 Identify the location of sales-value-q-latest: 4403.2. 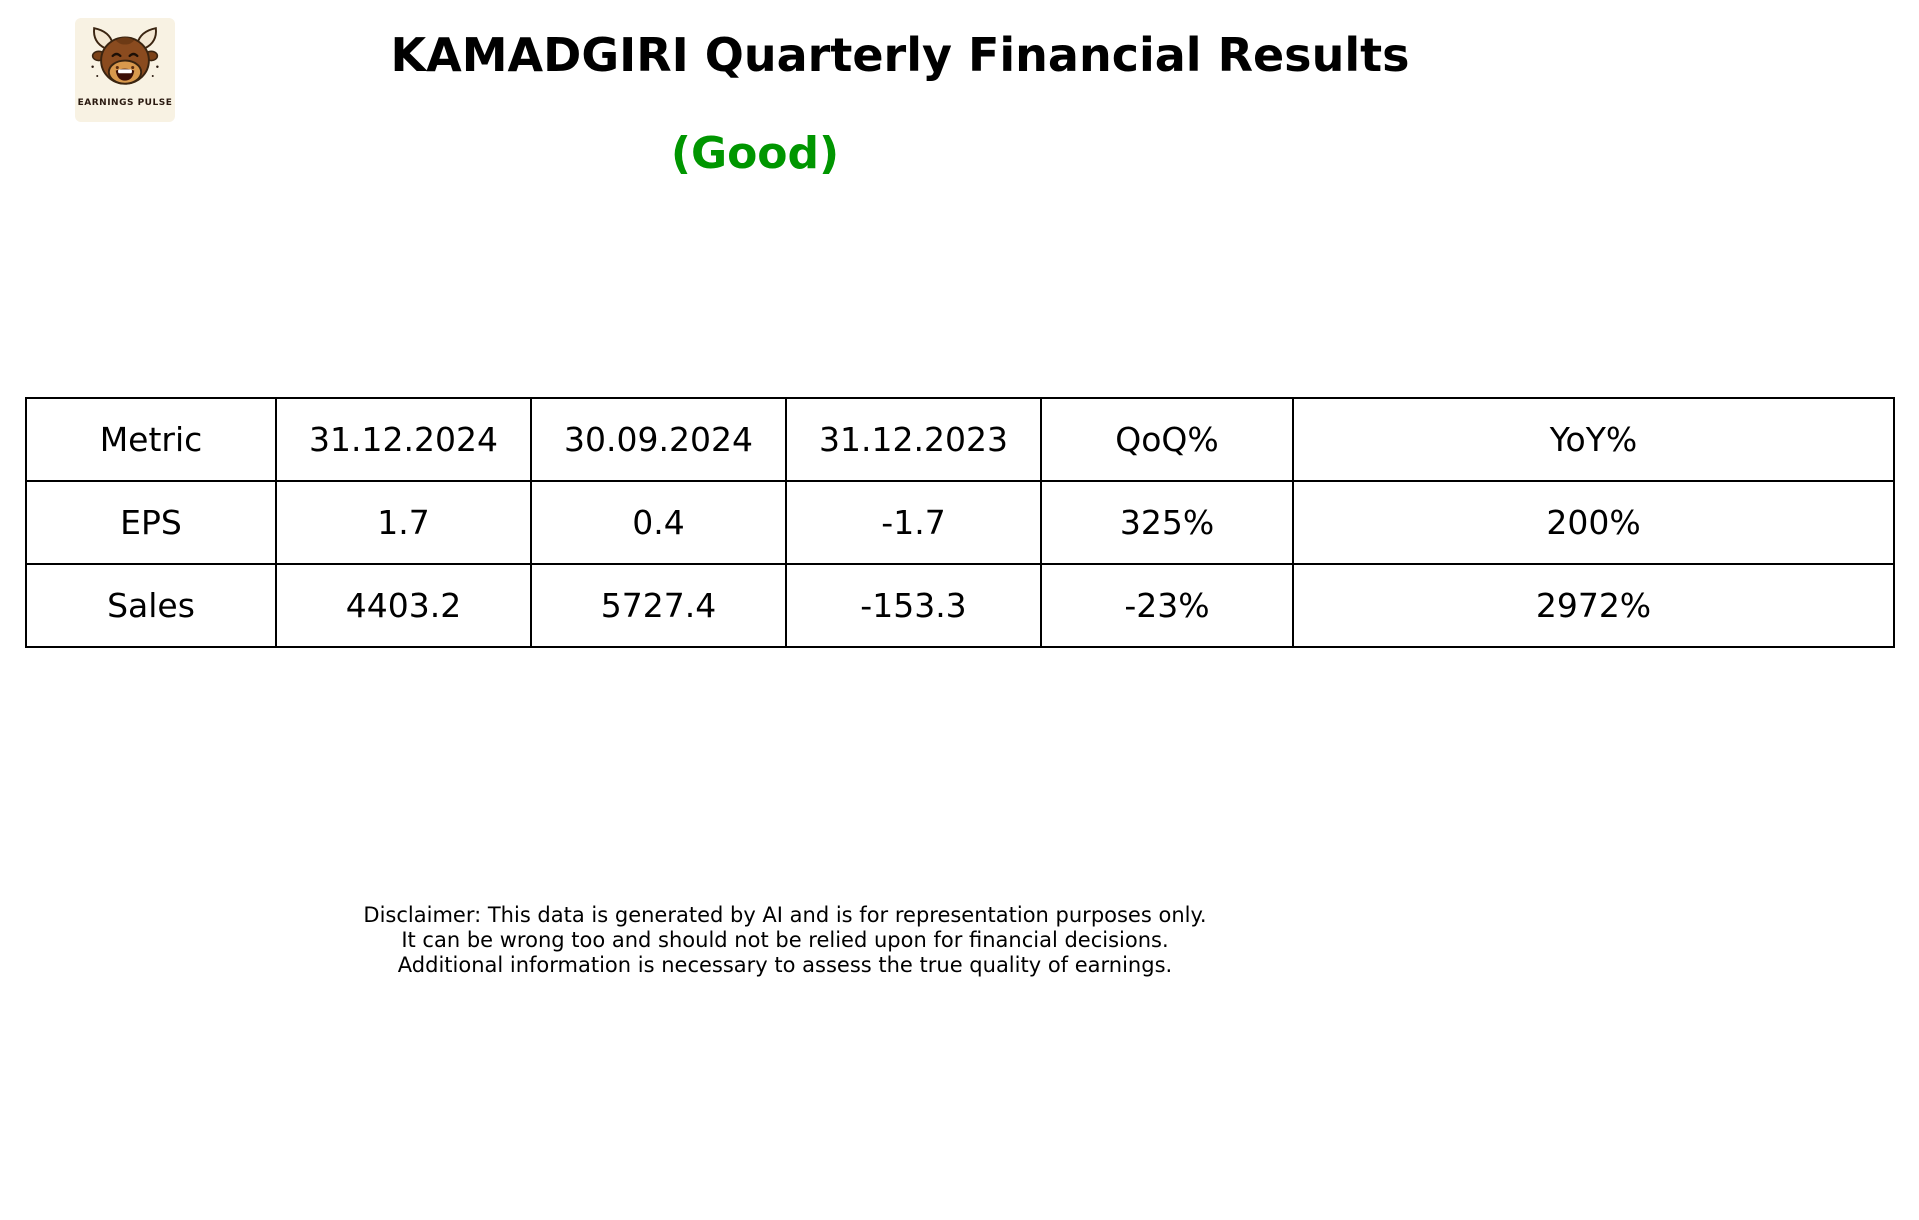
(403, 605).